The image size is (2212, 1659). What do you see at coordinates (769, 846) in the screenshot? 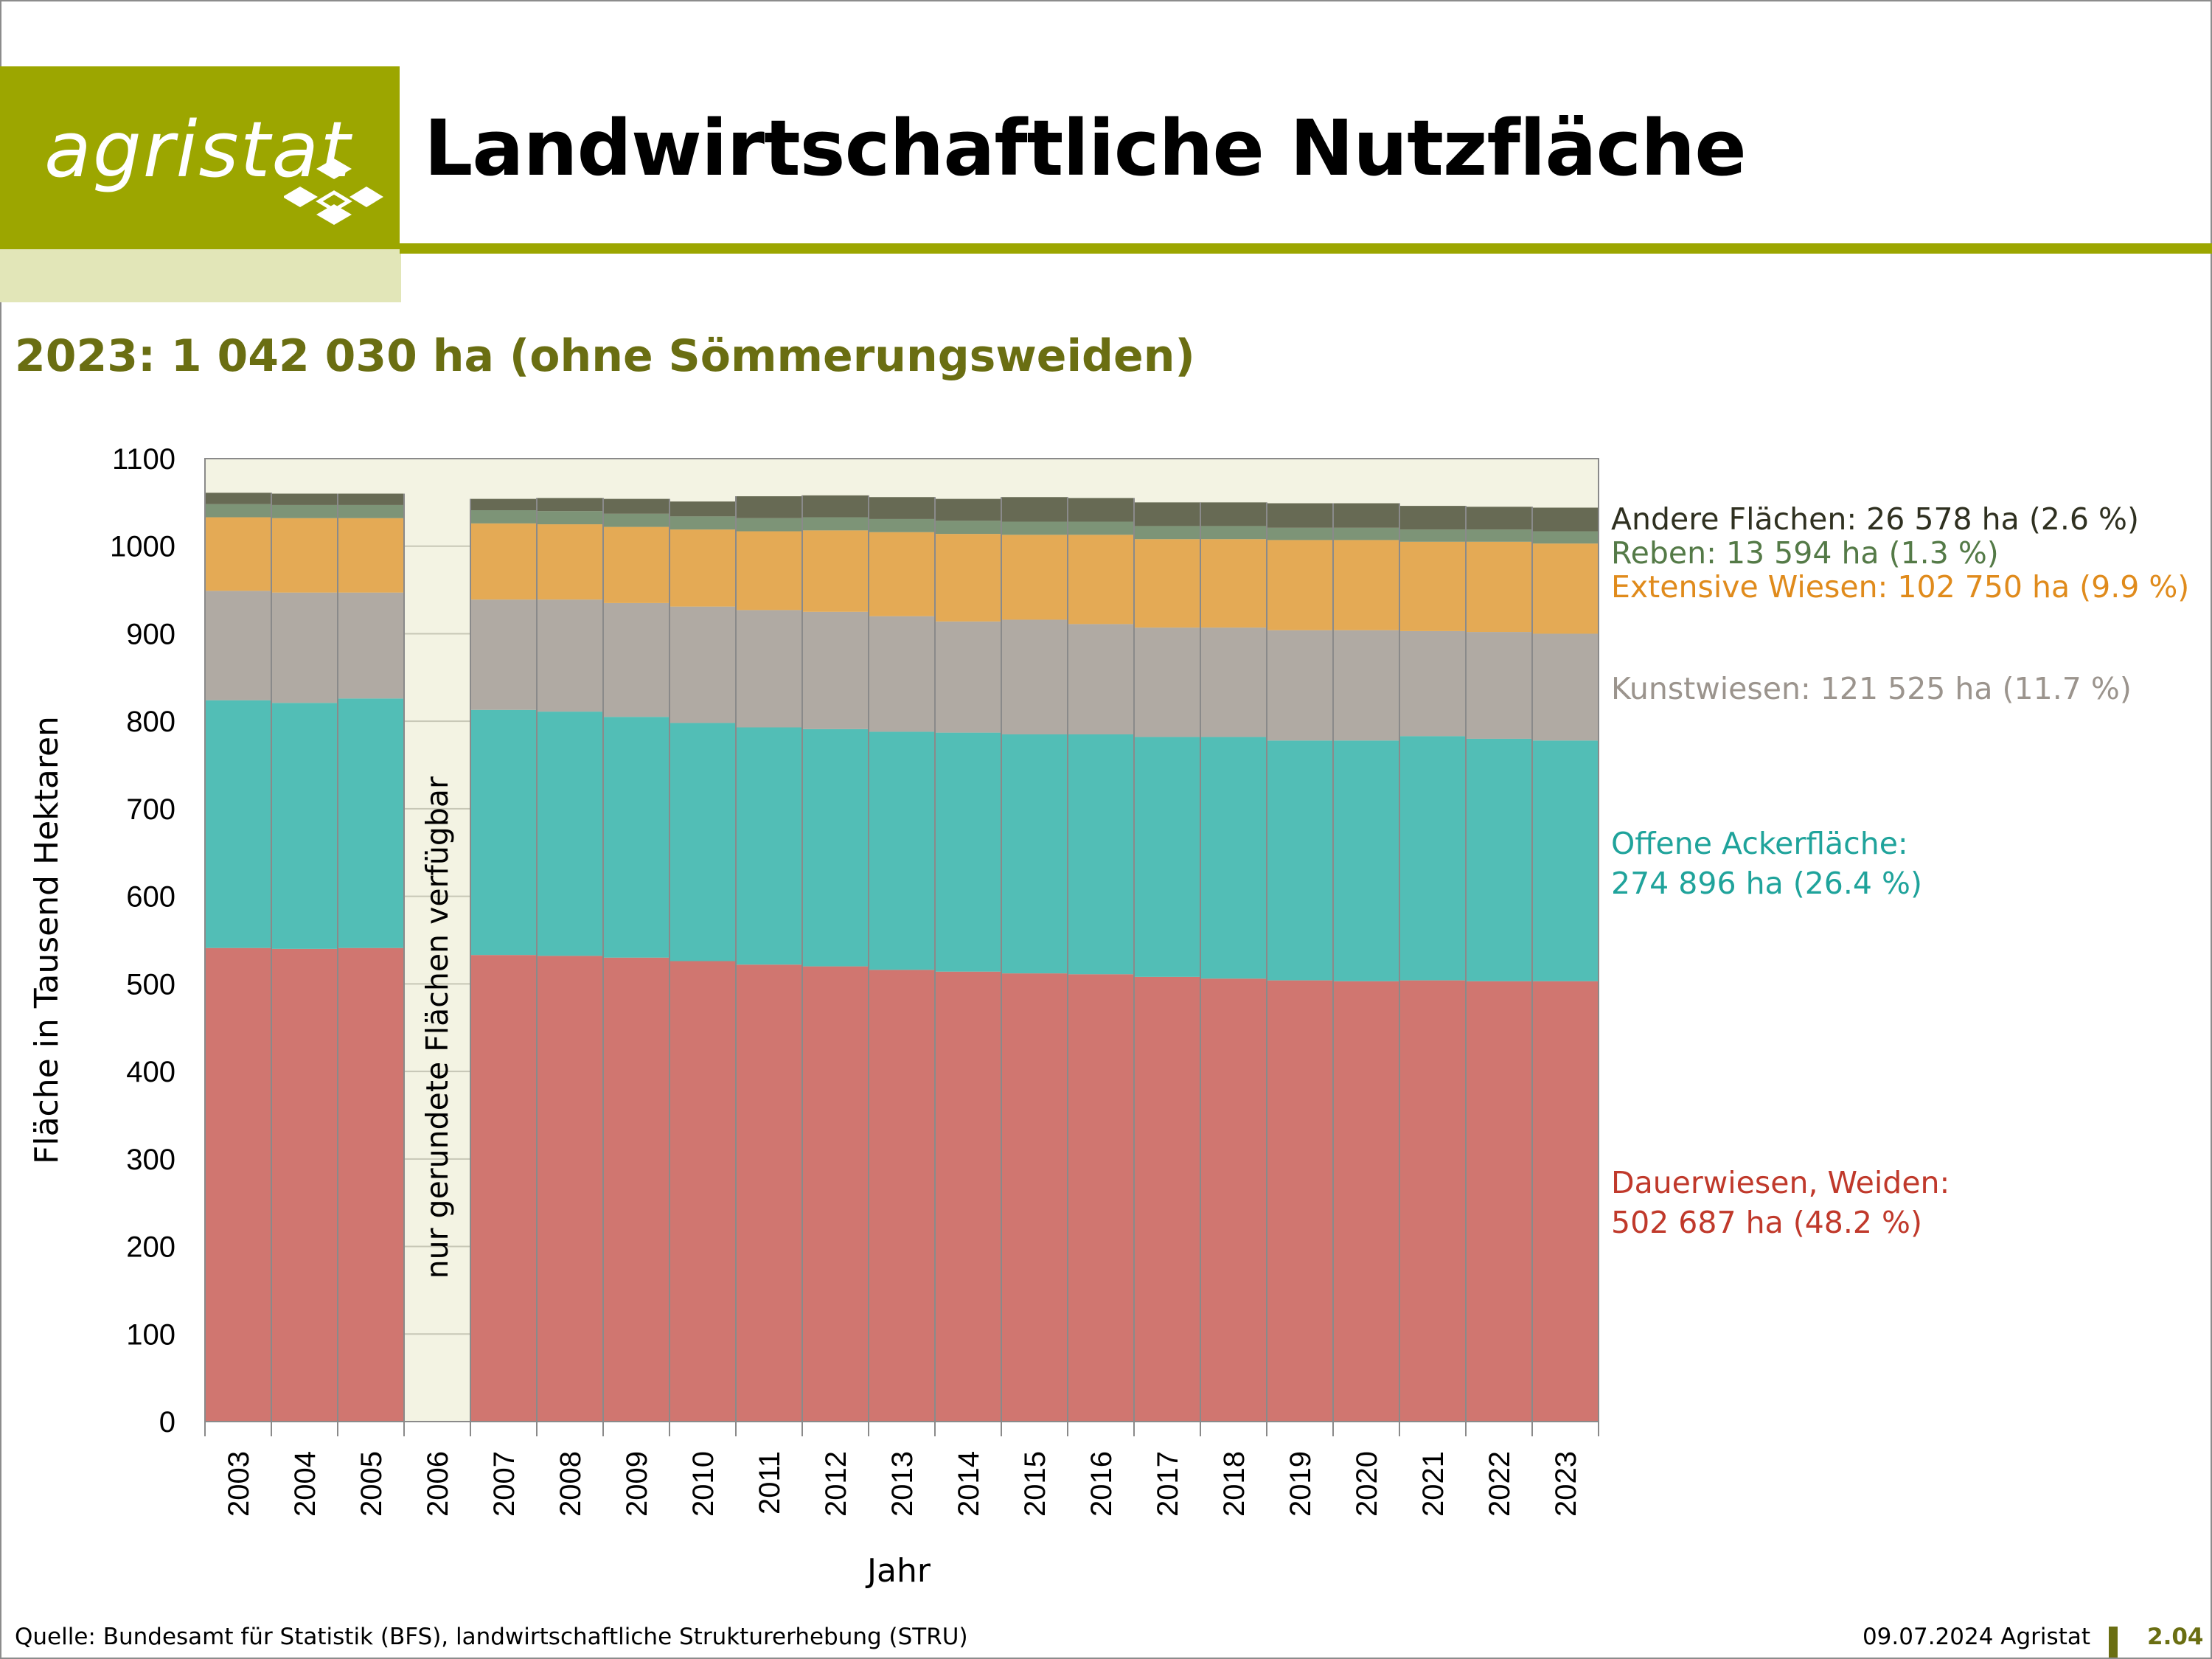
I see `bar-segment-offene_ackerflaeche-2011` at bounding box center [769, 846].